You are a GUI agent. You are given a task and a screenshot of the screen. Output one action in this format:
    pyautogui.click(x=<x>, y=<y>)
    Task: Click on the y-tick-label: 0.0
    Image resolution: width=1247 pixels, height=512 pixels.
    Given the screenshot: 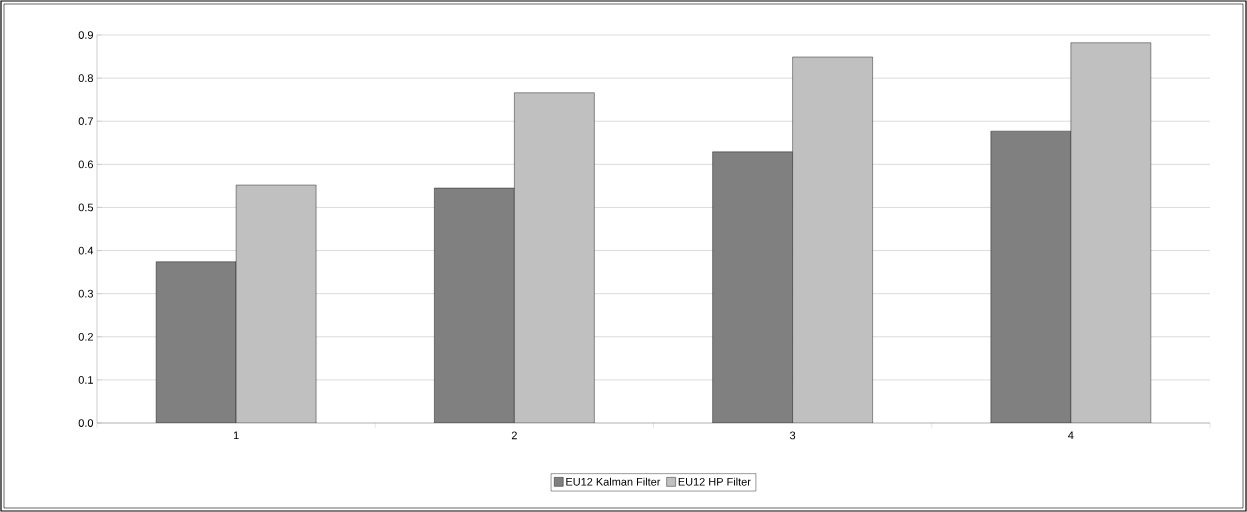 What is the action you would take?
    pyautogui.click(x=86, y=423)
    